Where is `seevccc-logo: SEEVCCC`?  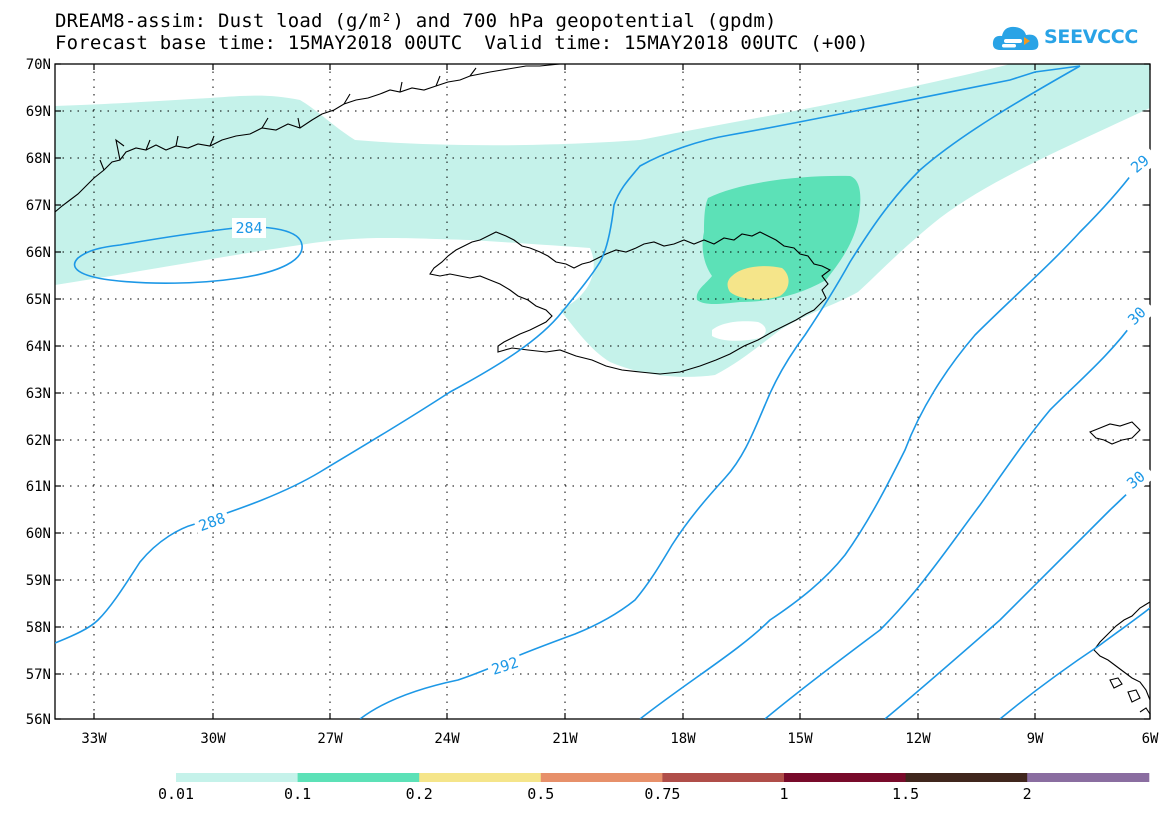 seevccc-logo: SEEVCCC is located at coordinates (1070, 38).